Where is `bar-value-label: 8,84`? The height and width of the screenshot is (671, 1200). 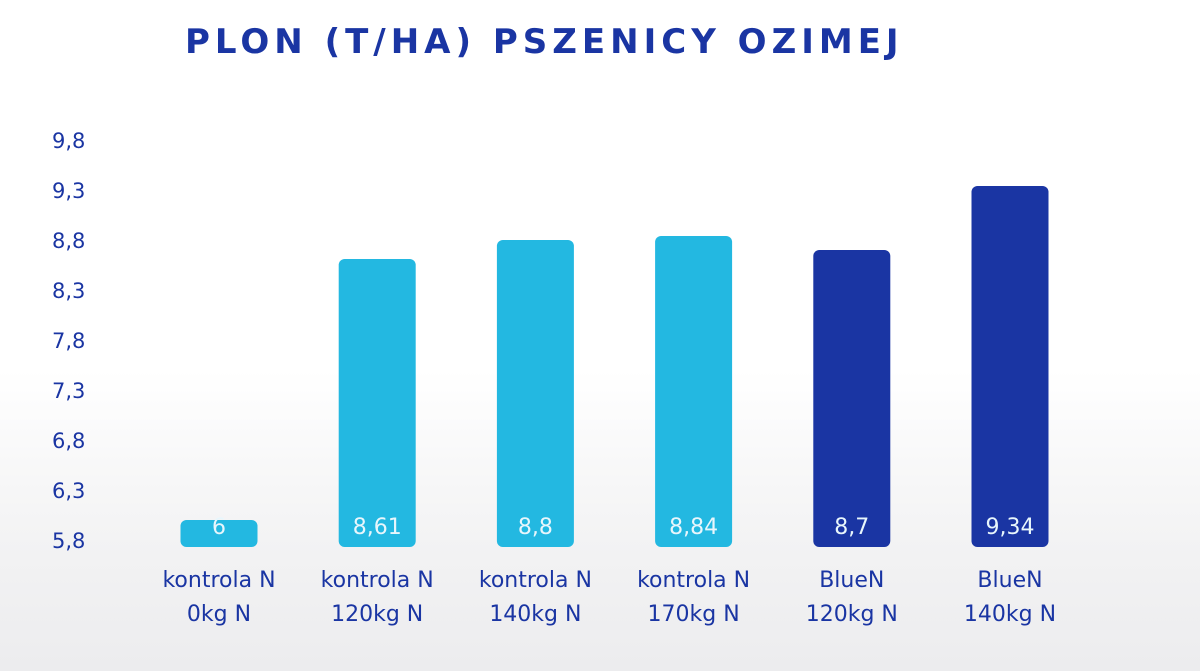
bar-value-label: 8,84 is located at coordinates (693, 527).